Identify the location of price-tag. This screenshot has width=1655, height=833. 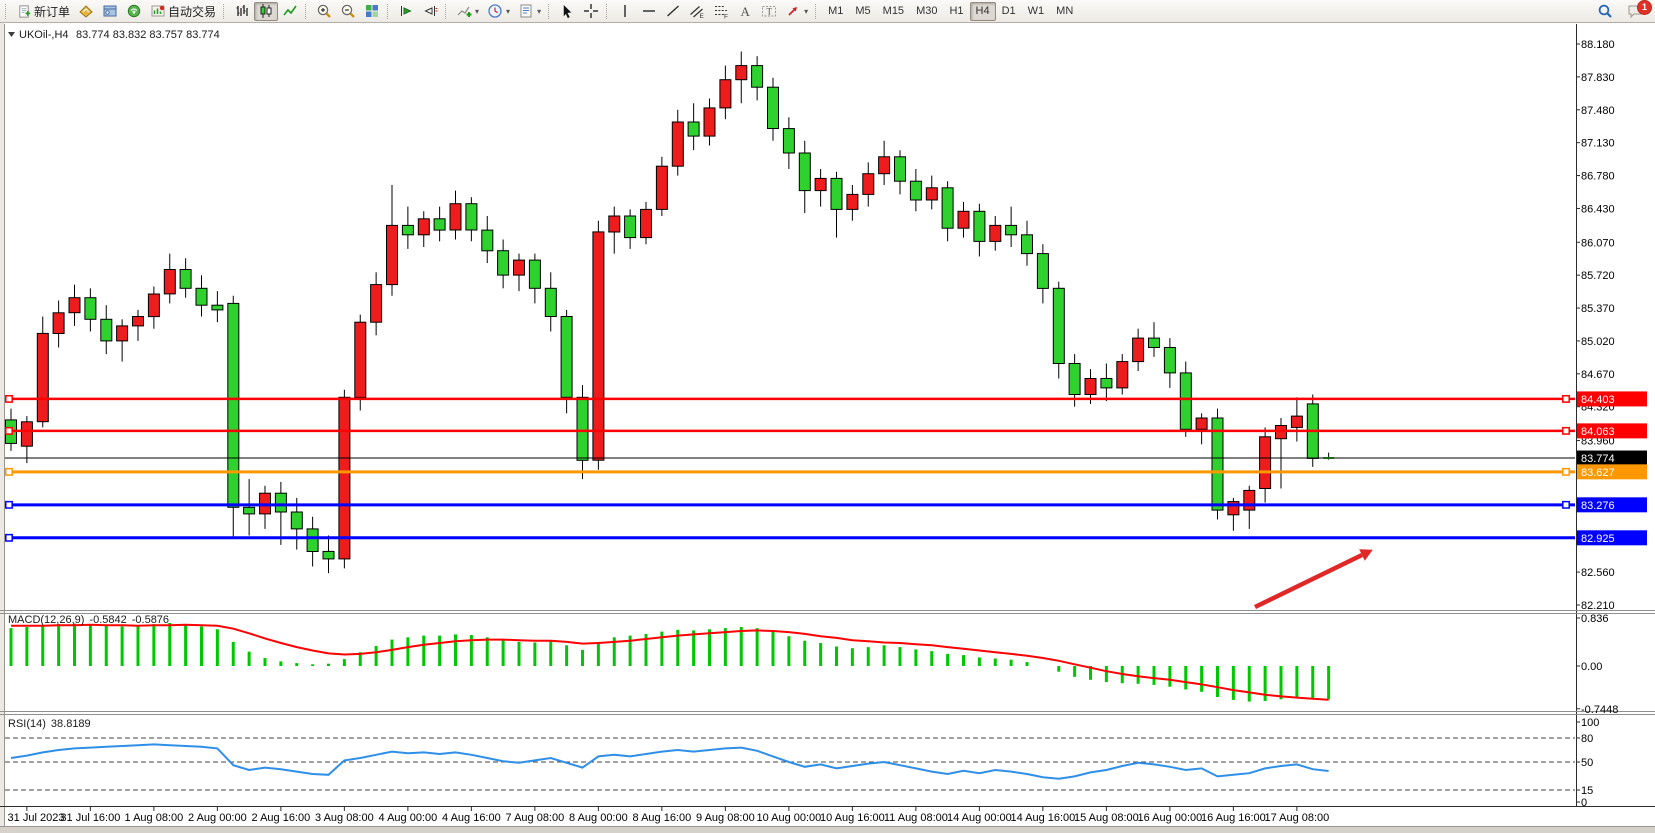
(1612, 399).